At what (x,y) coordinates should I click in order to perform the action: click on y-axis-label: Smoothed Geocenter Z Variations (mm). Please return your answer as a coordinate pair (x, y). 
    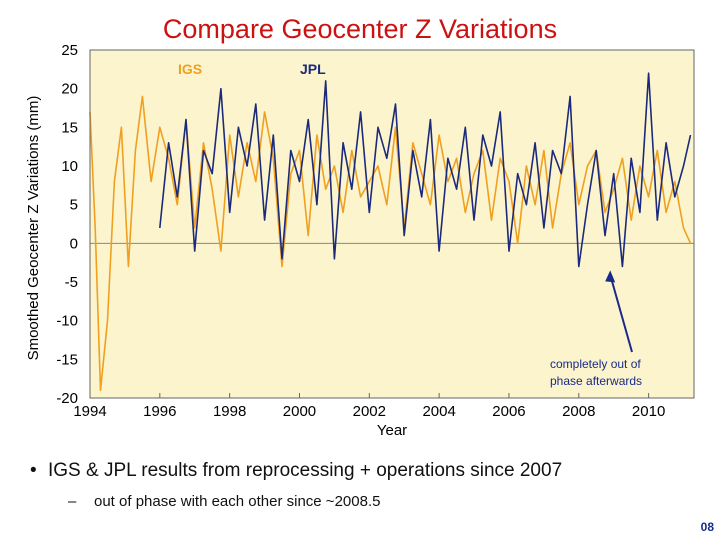
    Looking at the image, I should click on (33, 228).